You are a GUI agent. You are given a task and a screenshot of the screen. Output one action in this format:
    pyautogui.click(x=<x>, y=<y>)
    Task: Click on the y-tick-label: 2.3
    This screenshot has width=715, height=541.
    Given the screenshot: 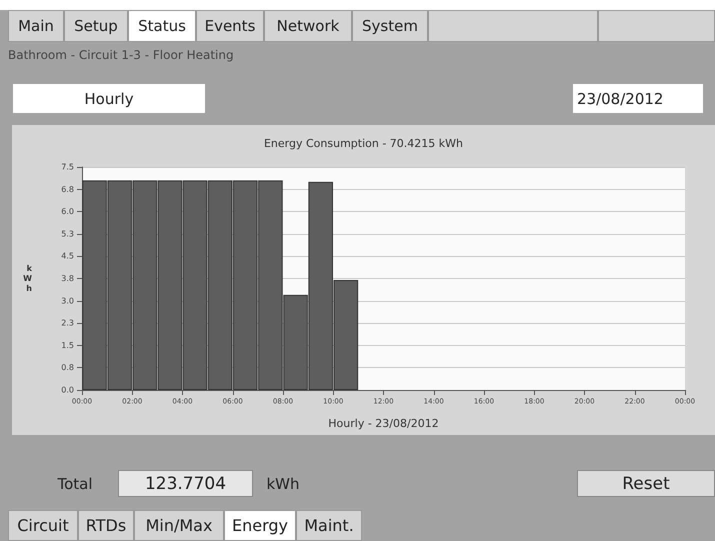 What is the action you would take?
    pyautogui.click(x=67, y=323)
    